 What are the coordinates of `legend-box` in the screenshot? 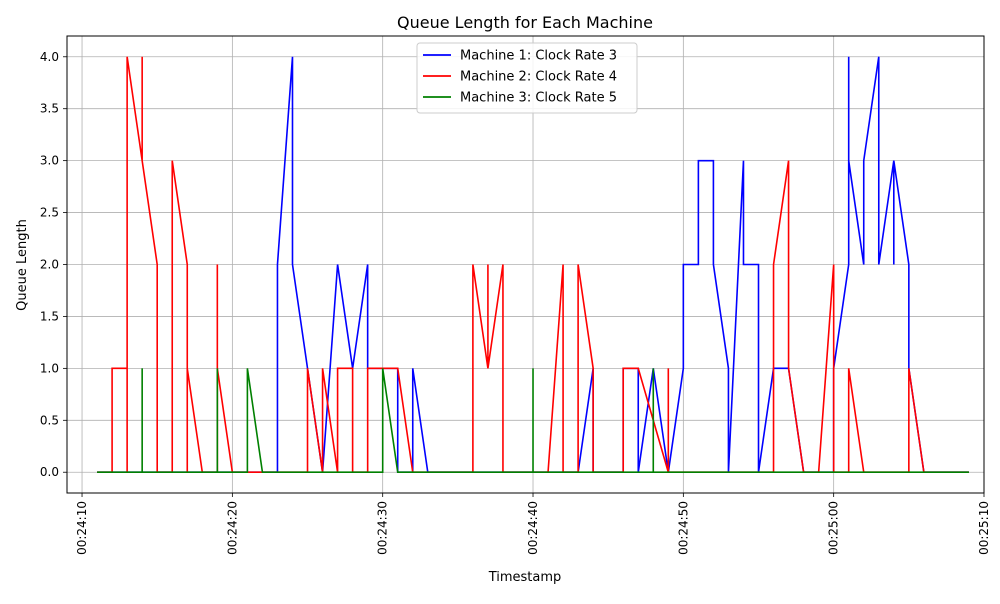 It's located at (527, 78).